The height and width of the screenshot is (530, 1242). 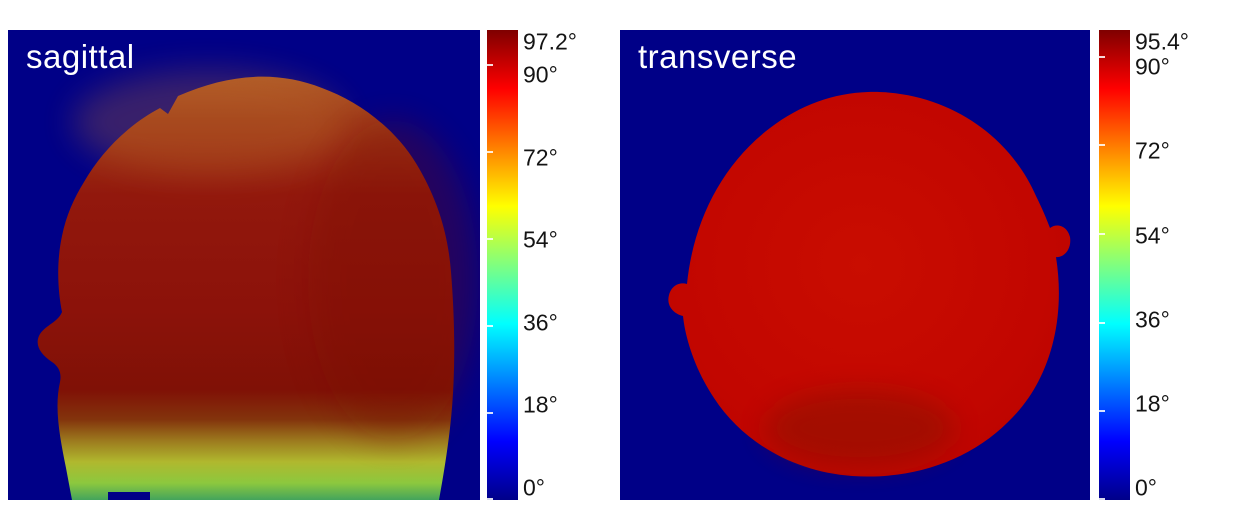 I want to click on transverse-bottom-shadow, so click(x=860, y=428).